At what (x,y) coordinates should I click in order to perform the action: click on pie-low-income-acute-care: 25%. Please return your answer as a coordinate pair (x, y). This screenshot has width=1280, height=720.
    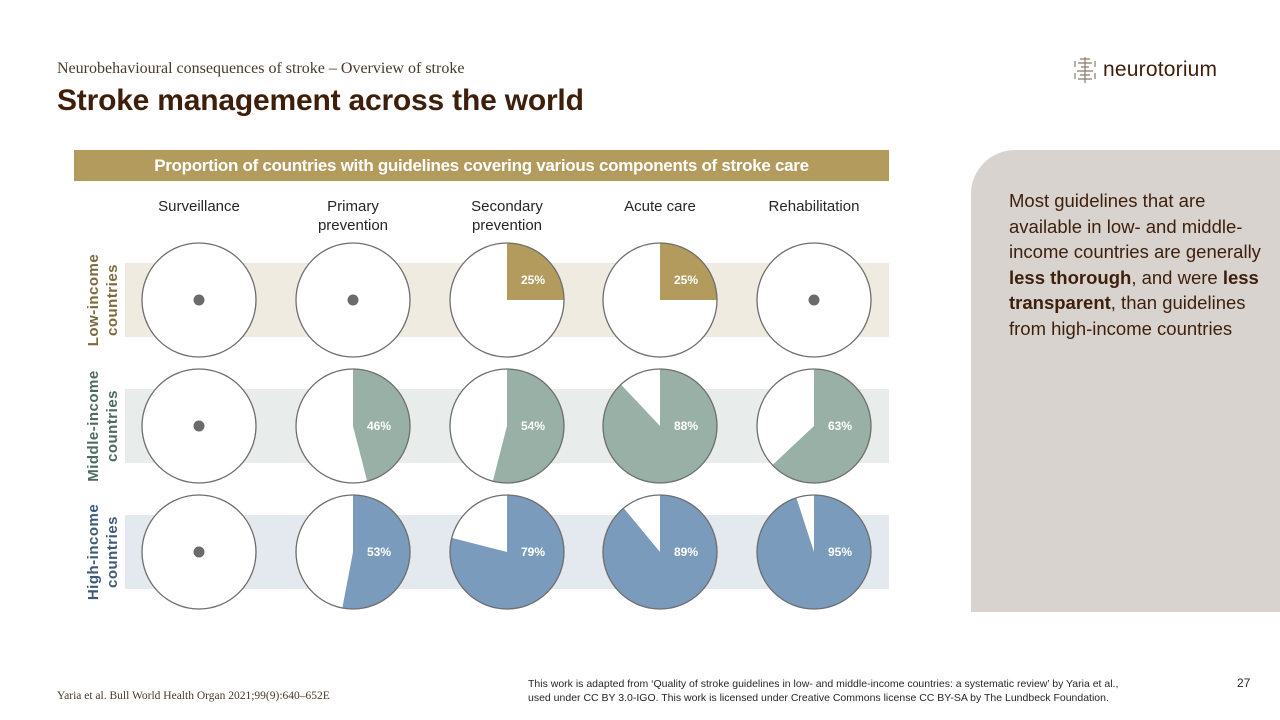
    Looking at the image, I should click on (660, 300).